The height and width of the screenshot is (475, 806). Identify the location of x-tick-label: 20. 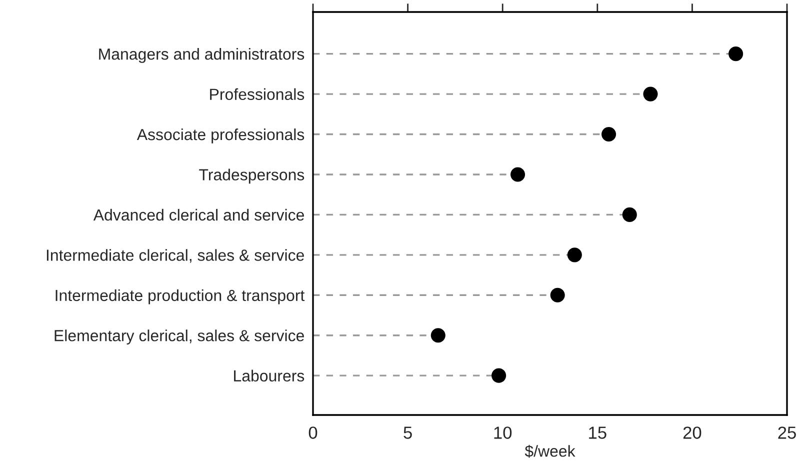
(692, 432).